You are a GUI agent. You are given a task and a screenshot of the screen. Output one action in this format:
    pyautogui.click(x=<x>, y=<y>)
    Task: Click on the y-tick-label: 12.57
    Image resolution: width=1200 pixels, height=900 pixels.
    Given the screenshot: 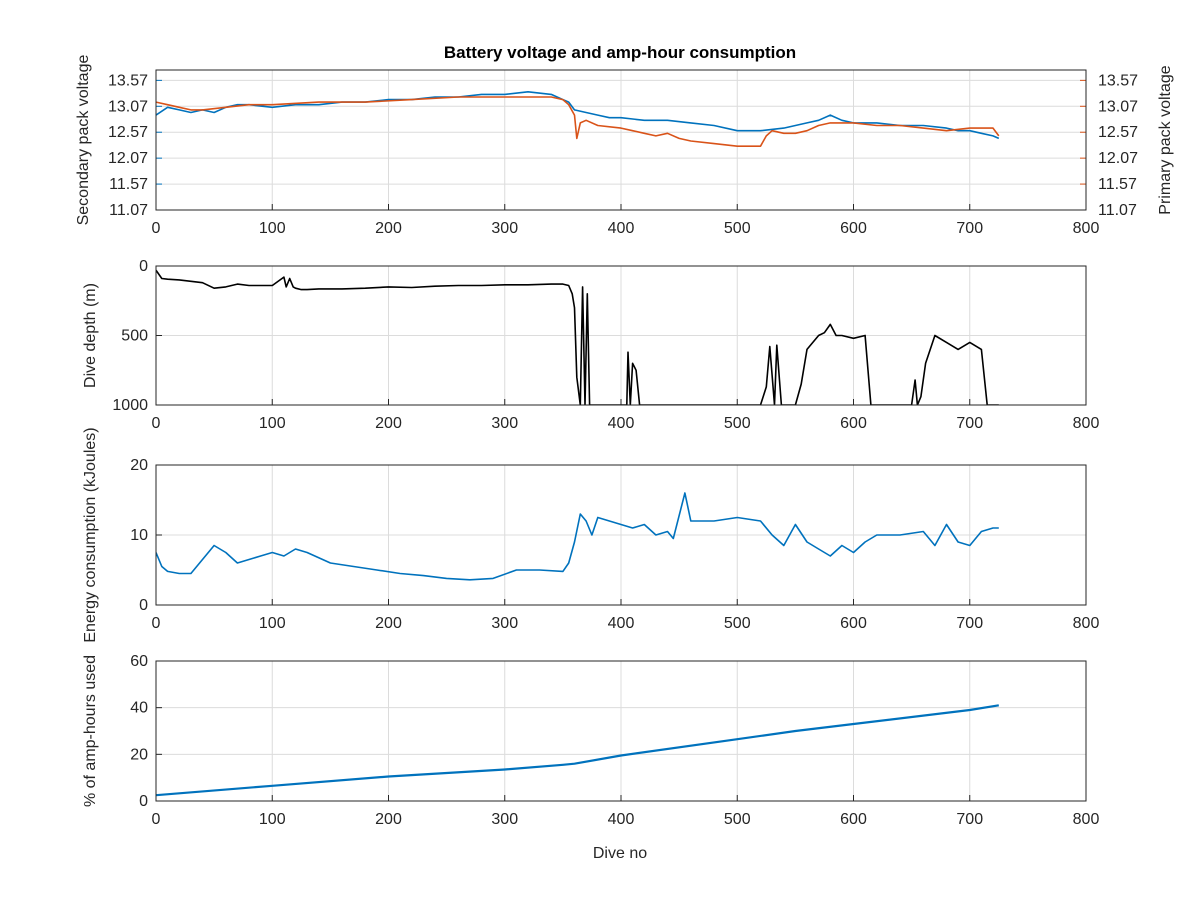 What is the action you would take?
    pyautogui.click(x=128, y=132)
    